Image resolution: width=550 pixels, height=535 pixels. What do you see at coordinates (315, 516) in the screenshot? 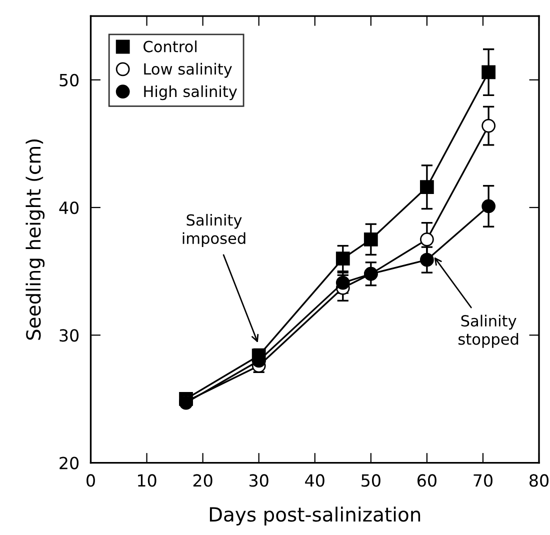
I see `x-axis-title: Days post-salinization` at bounding box center [315, 516].